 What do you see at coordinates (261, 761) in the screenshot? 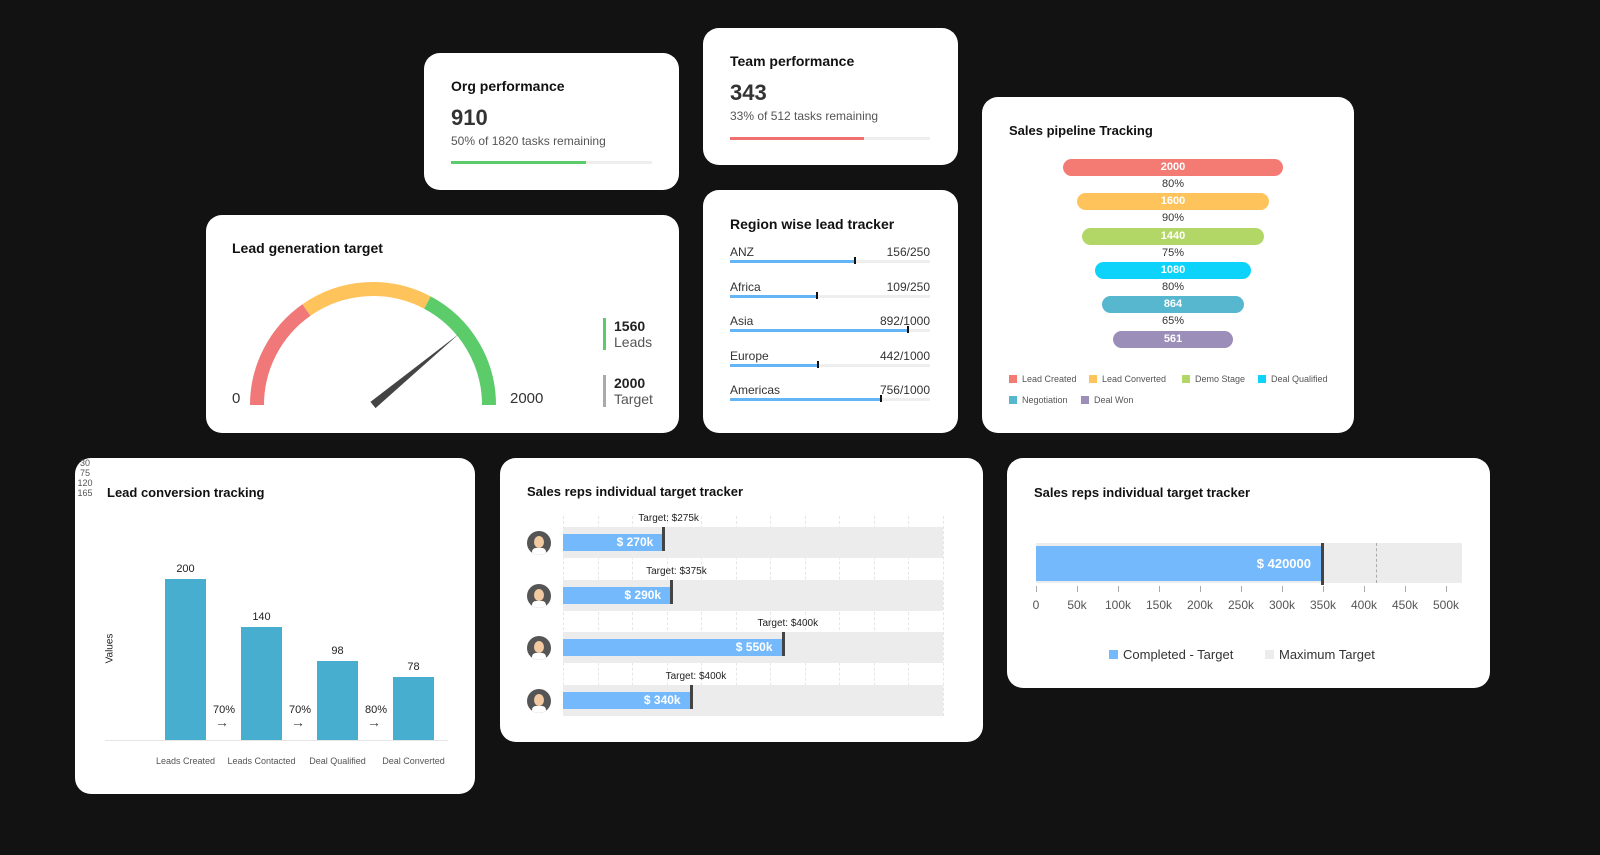
I see `x-tick-label: Leads Contacted` at bounding box center [261, 761].